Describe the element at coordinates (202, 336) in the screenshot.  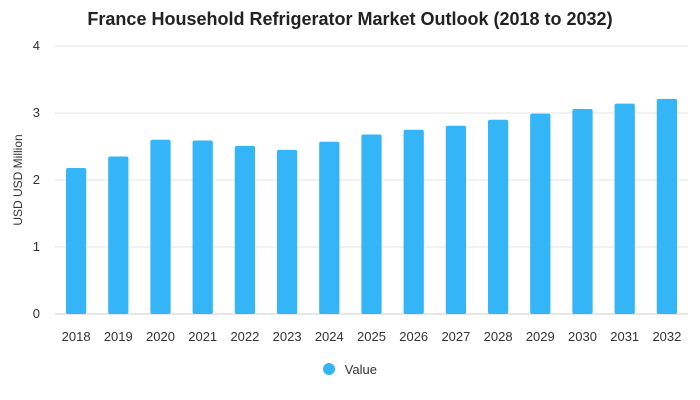
I see `x-tick-label: 2021` at that location.